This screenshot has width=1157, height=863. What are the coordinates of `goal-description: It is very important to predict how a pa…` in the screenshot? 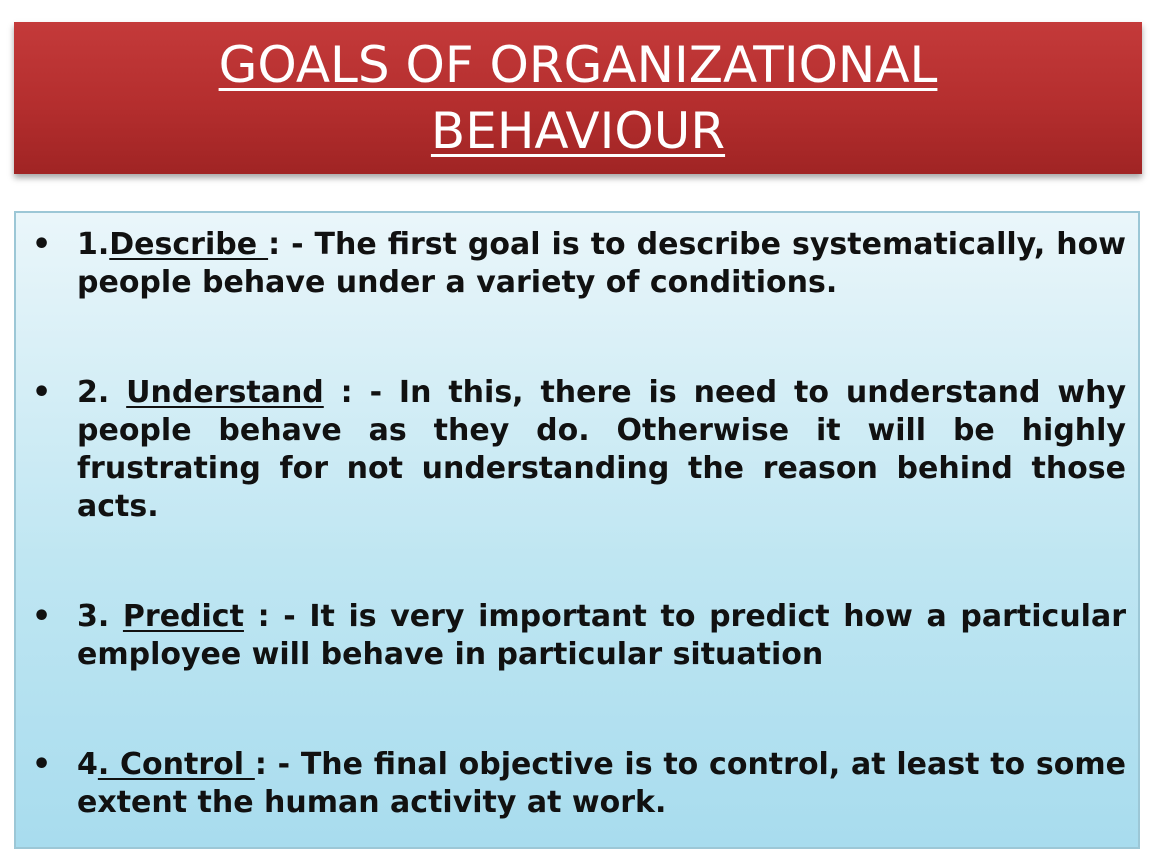 It's located at (602, 635).